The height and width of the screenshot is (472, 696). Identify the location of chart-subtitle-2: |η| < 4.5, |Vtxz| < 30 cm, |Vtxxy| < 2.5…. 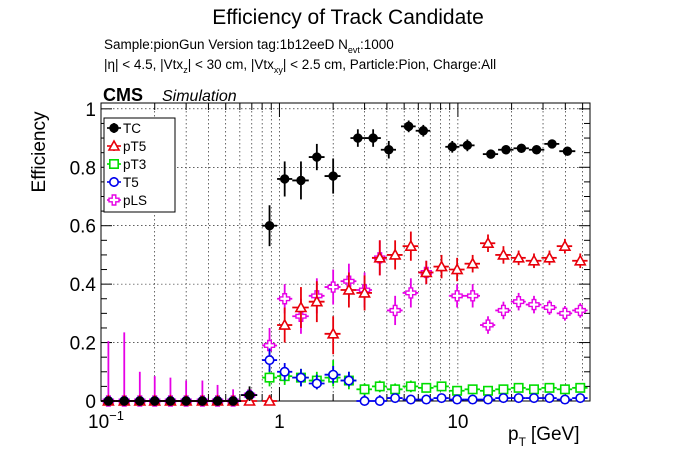
(300, 66).